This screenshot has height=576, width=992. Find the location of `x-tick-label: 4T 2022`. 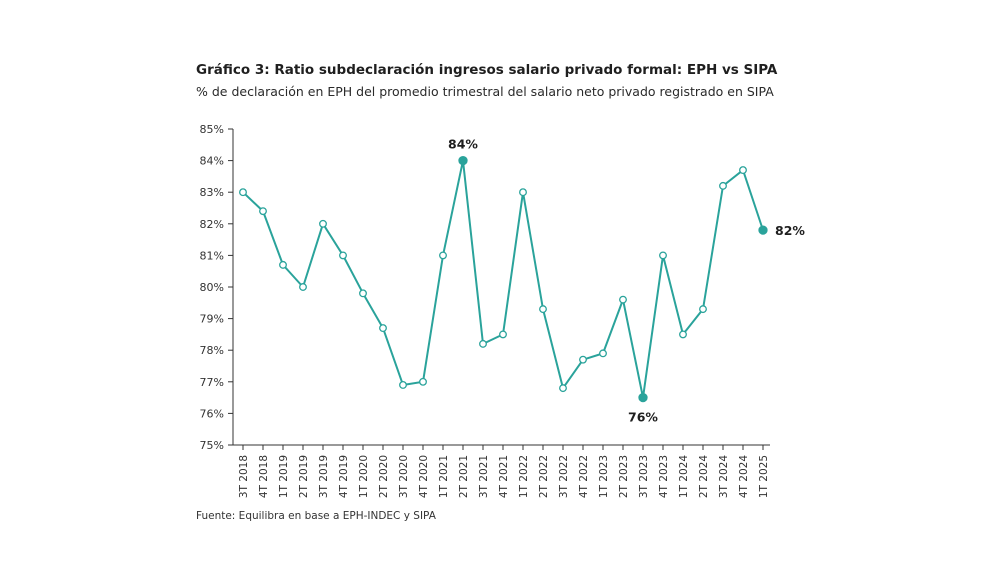

x-tick-label: 4T 2022 is located at coordinates (584, 476).